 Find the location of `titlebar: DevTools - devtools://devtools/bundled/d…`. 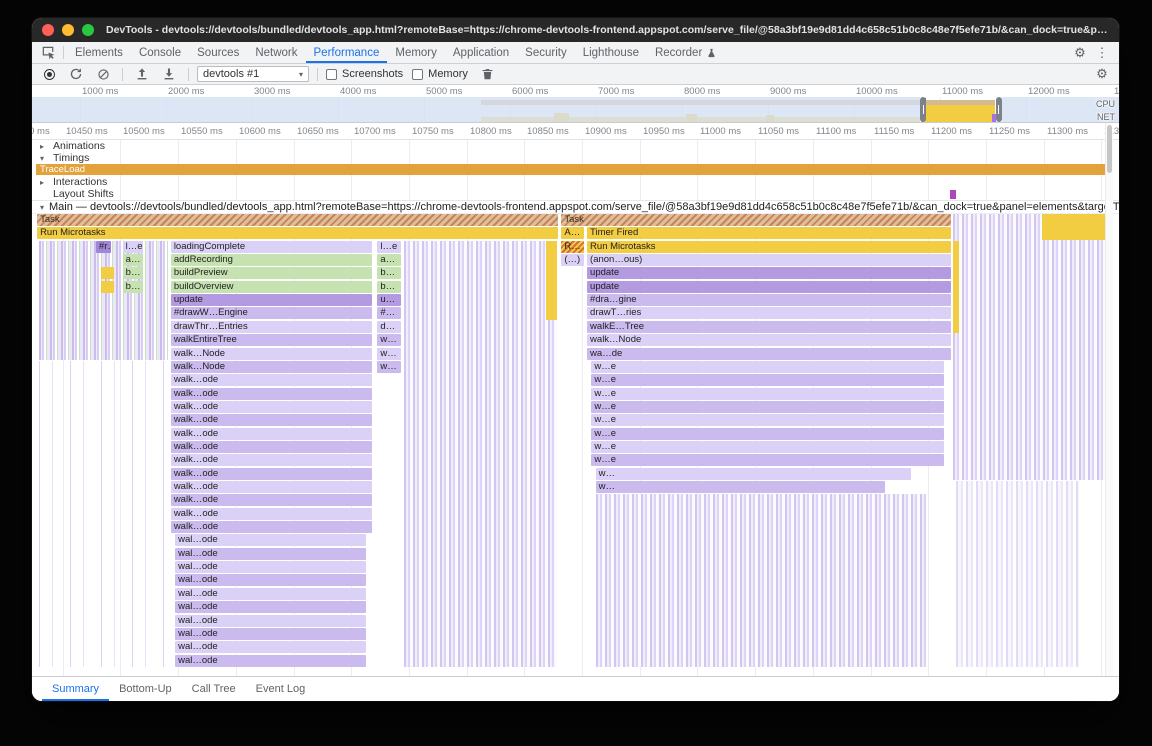

titlebar: DevTools - devtools://devtools/bundled/d… is located at coordinates (575, 30).